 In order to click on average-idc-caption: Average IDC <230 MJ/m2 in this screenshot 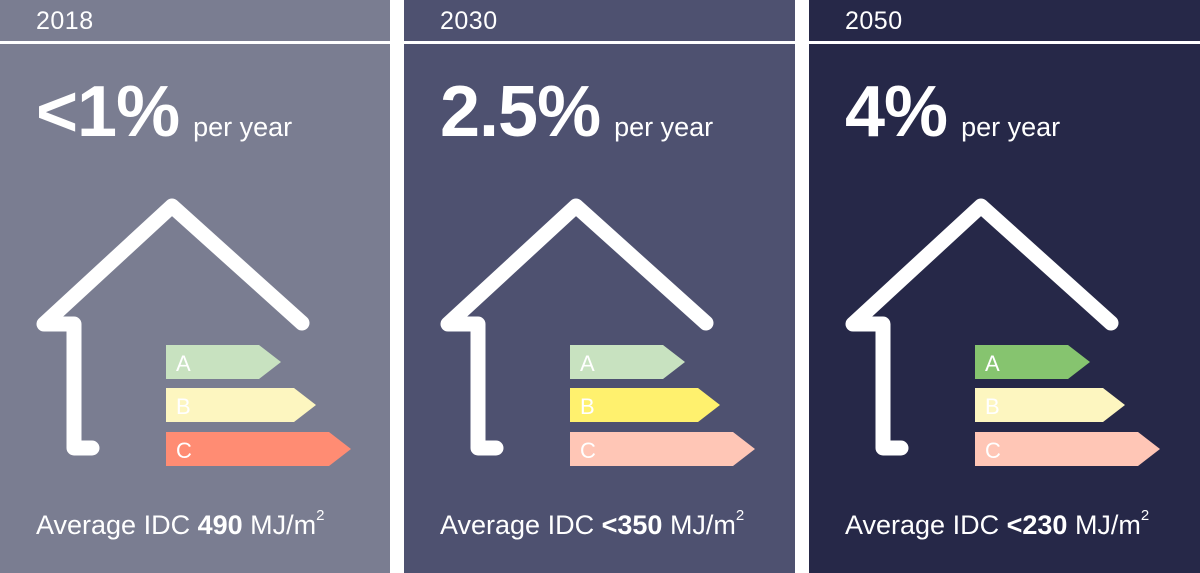, I will do `click(997, 522)`.